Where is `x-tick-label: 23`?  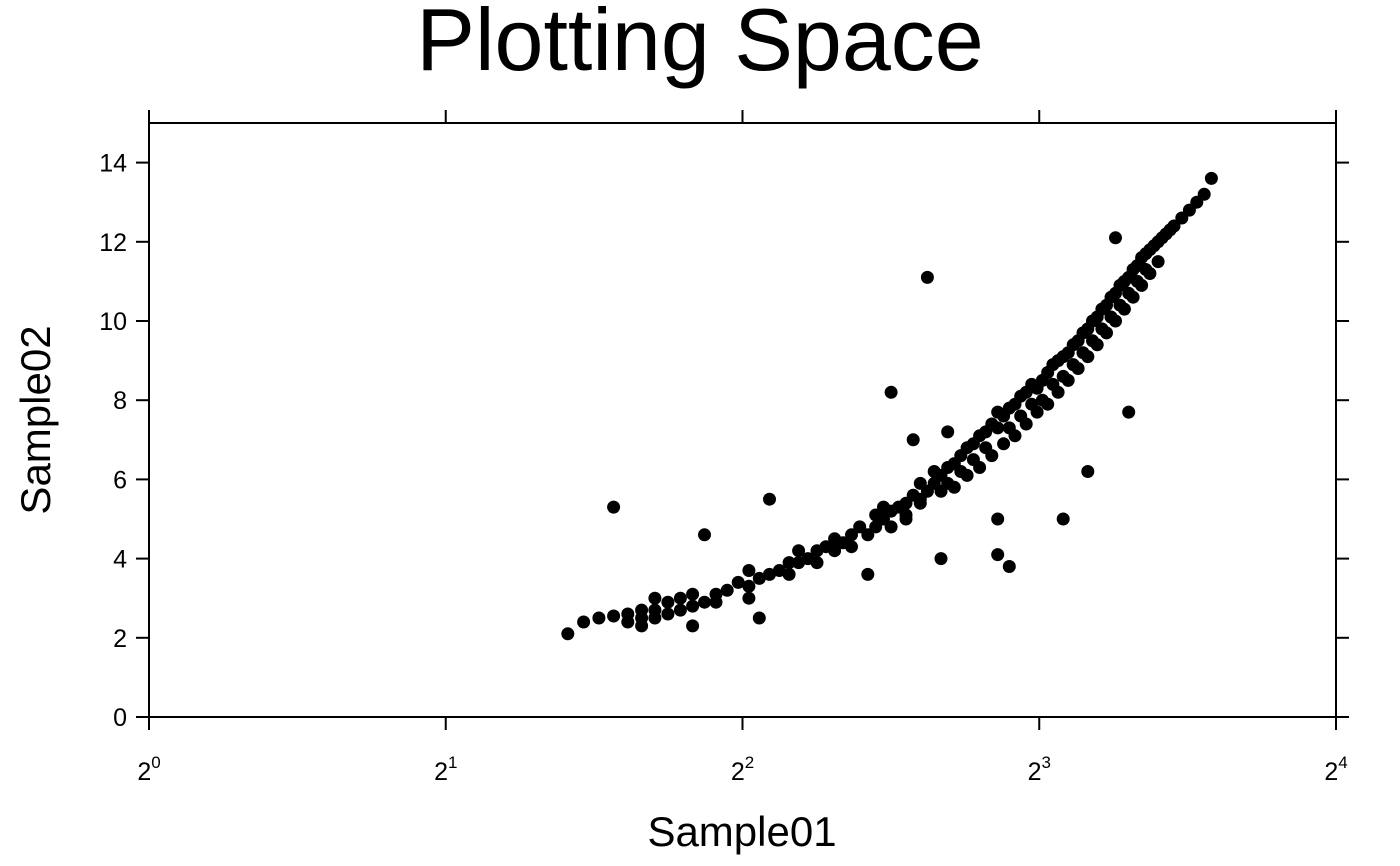
x-tick-label: 23 is located at coordinates (1039, 769).